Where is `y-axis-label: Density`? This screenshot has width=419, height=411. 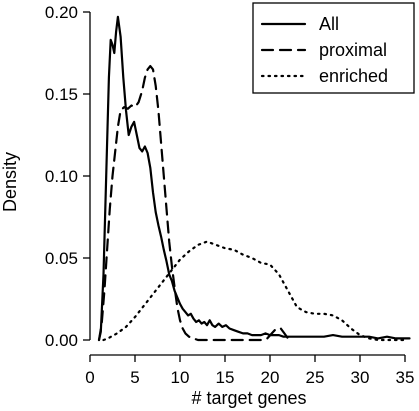
y-axis-label: Density is located at coordinates (10, 182).